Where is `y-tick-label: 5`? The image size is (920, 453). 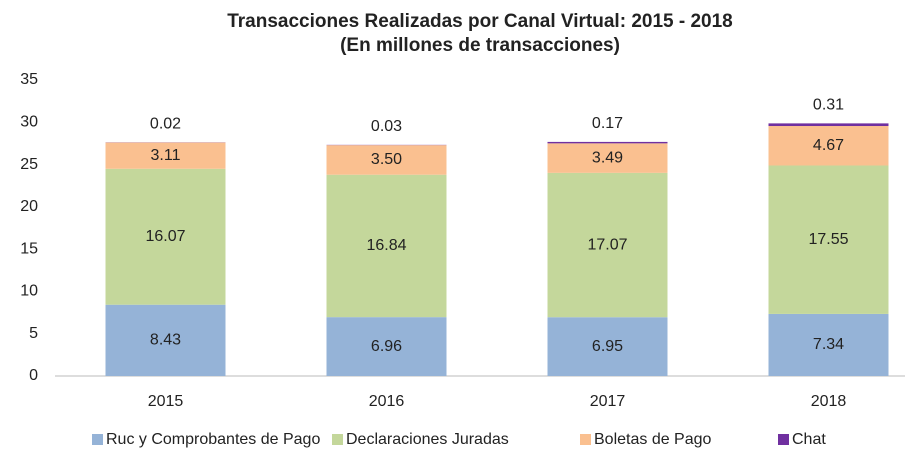
y-tick-label: 5 is located at coordinates (33, 333).